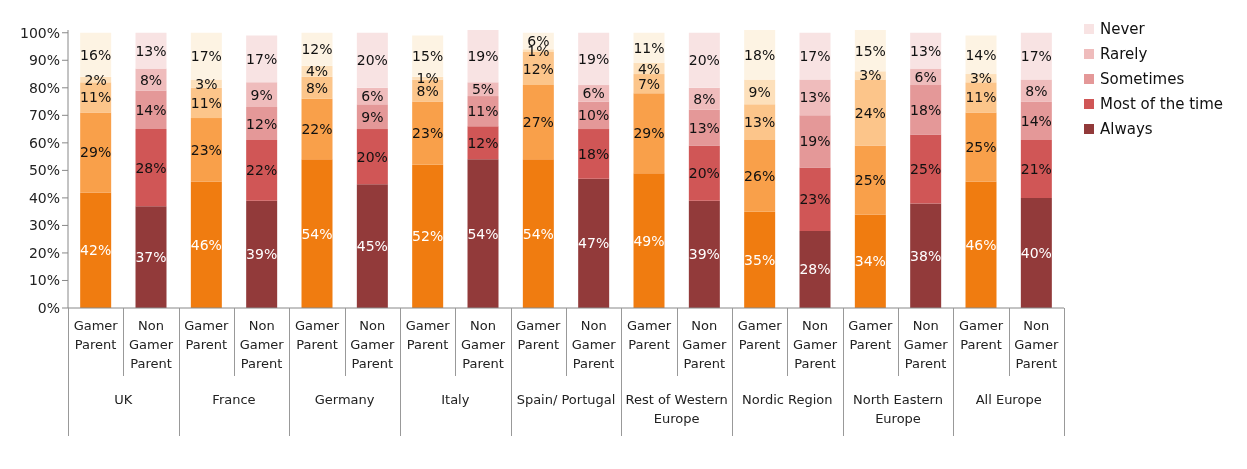 This screenshot has width=1247, height=469. What do you see at coordinates (44, 170) in the screenshot?
I see `y-tick-label: 50%` at bounding box center [44, 170].